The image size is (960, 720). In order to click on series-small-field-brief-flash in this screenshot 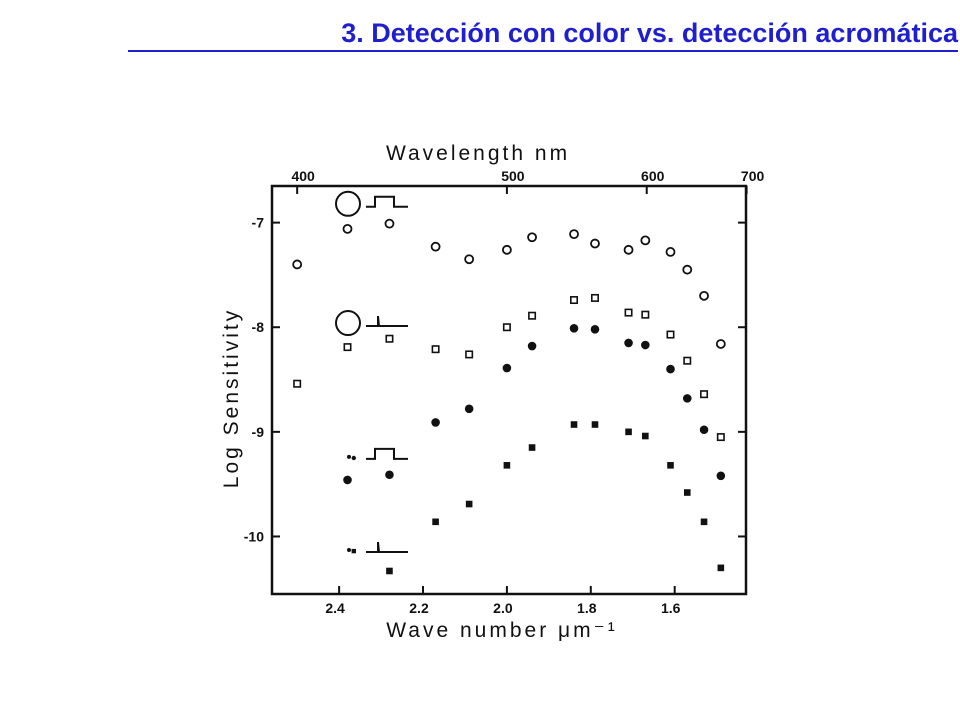, I will do `click(538, 498)`.